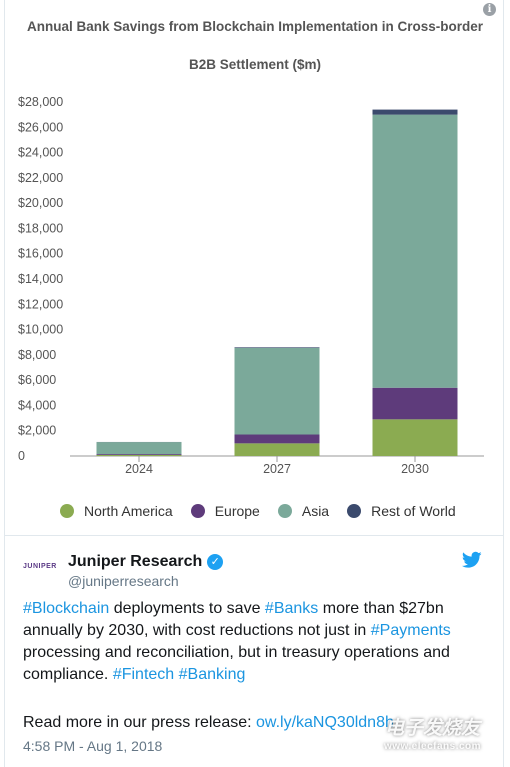  I want to click on twitter-bird-icon, so click(472, 560).